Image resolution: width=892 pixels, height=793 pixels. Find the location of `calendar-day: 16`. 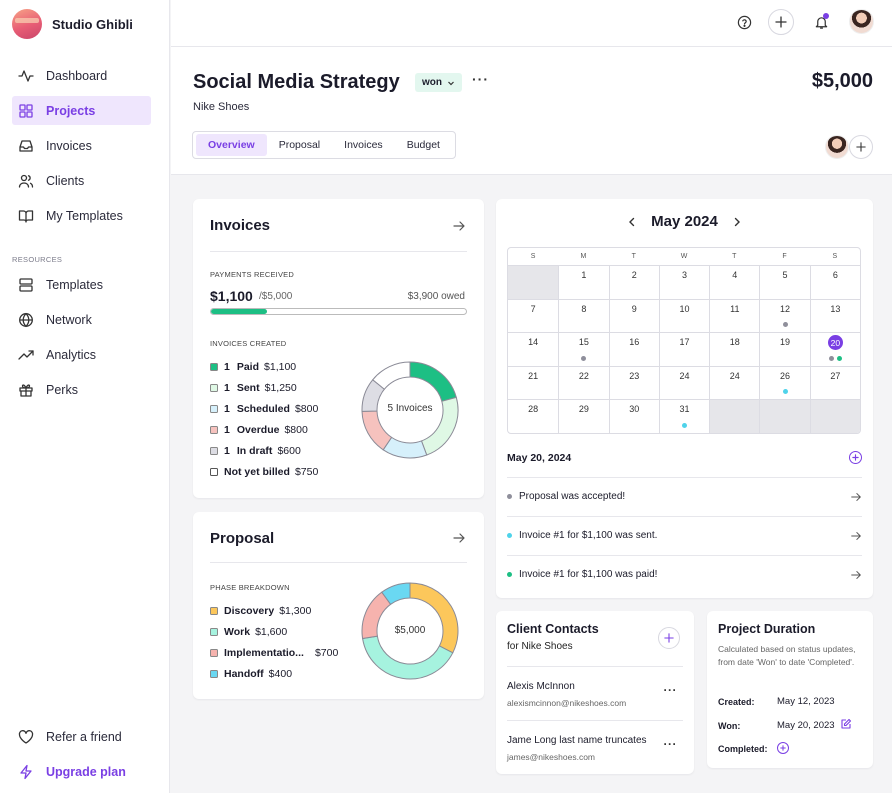

calendar-day: 16 is located at coordinates (633, 349).